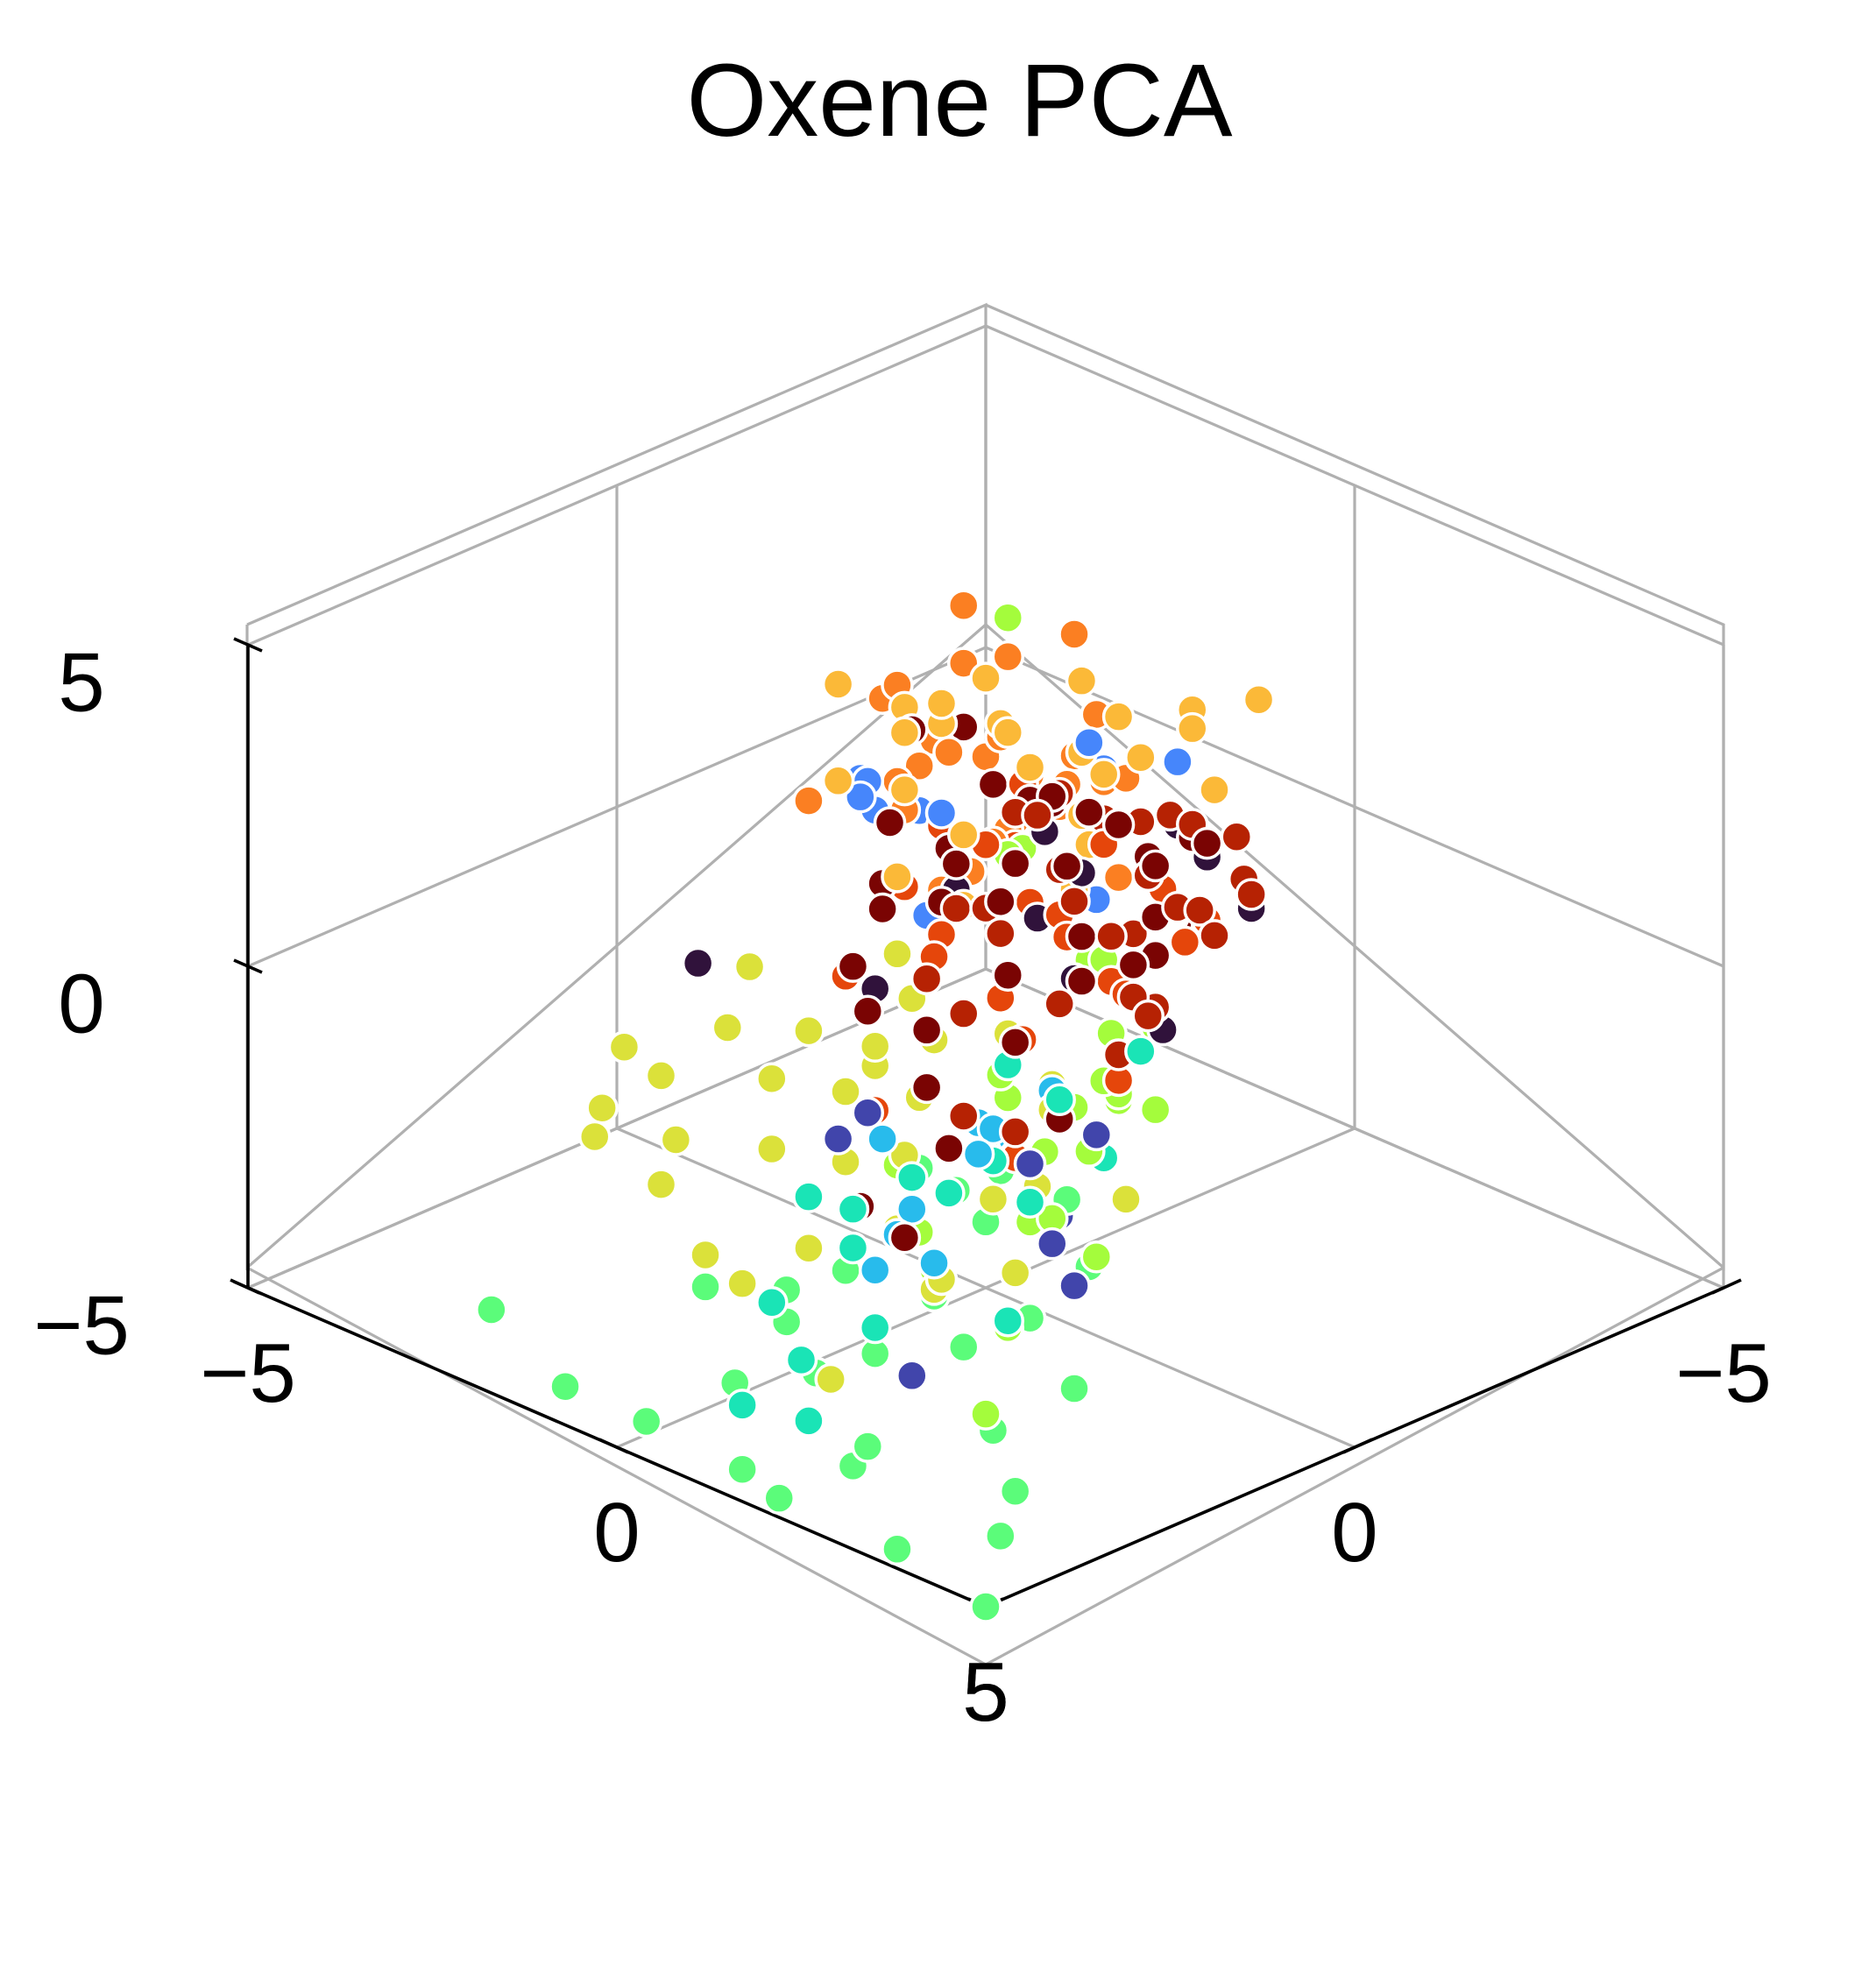 This screenshot has height=1965, width=1876. Describe the element at coordinates (81, 1325) in the screenshot. I see `z-tick-label: −5` at that location.